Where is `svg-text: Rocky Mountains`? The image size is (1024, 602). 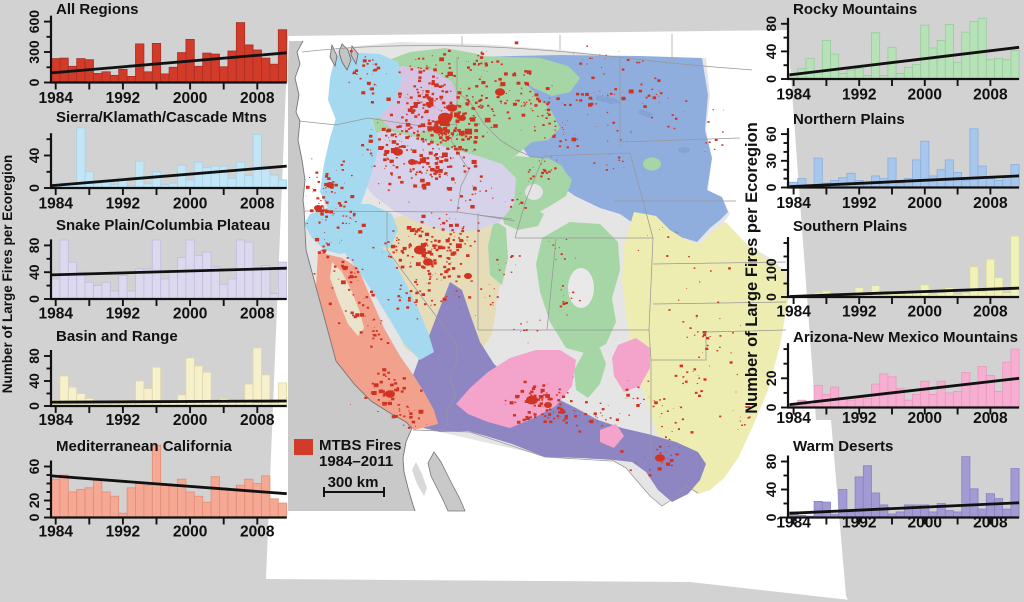
svg-text: Rocky Mountains is located at coordinates (855, 9).